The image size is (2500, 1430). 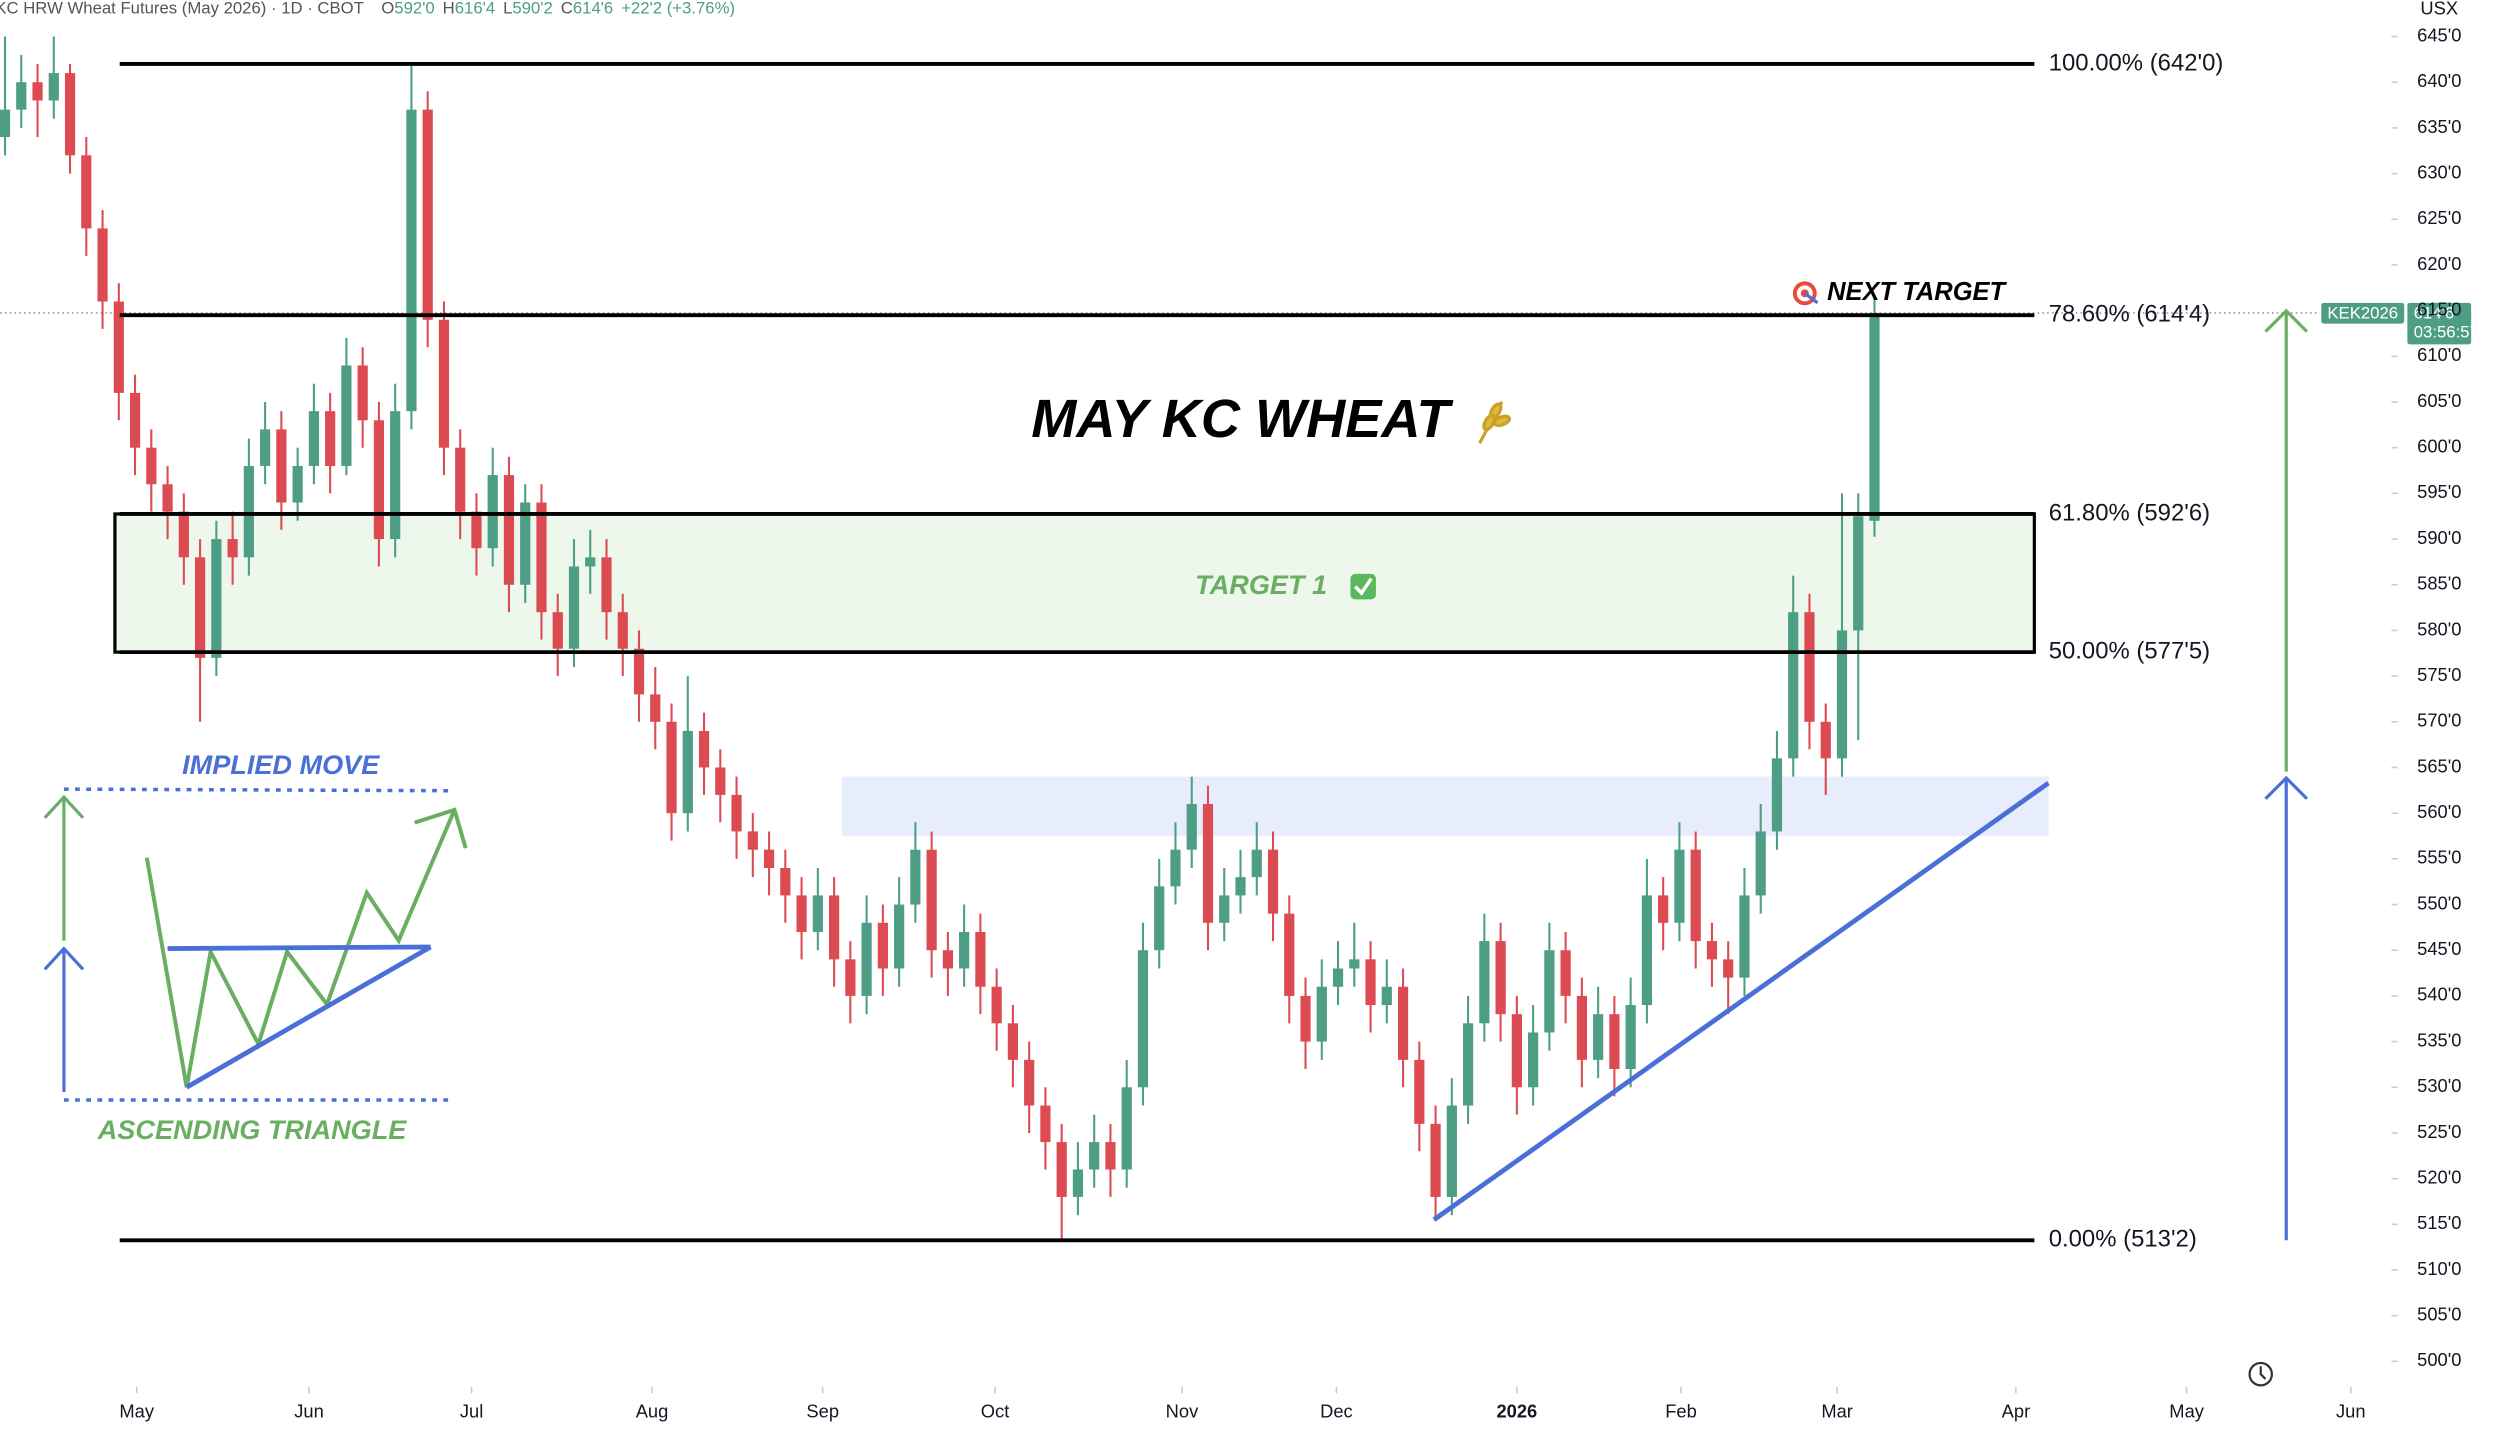 I want to click on header-key: C, so click(x=567, y=9).